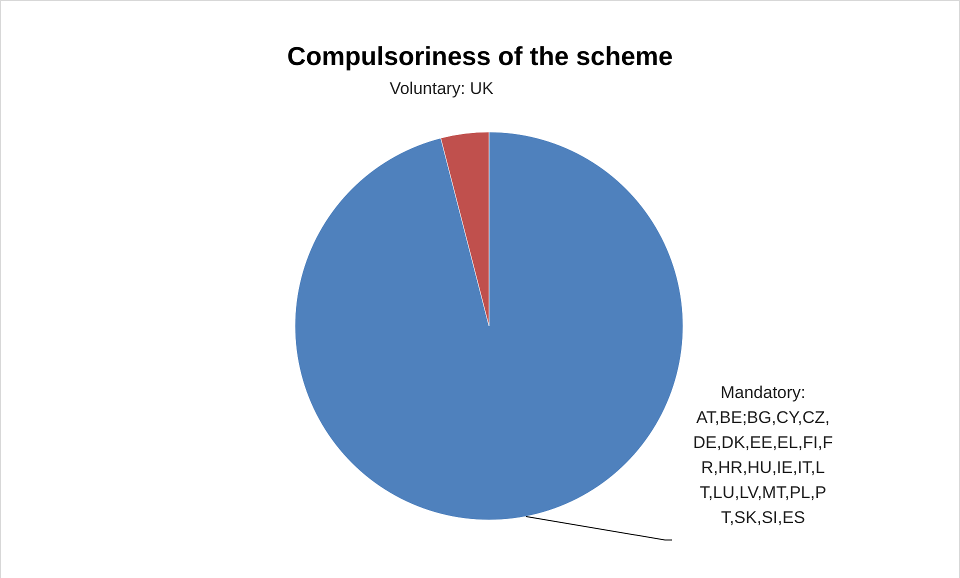 The image size is (960, 578). Describe the element at coordinates (442, 88) in the screenshot. I see `slice-label: Voluntary: UK` at that location.